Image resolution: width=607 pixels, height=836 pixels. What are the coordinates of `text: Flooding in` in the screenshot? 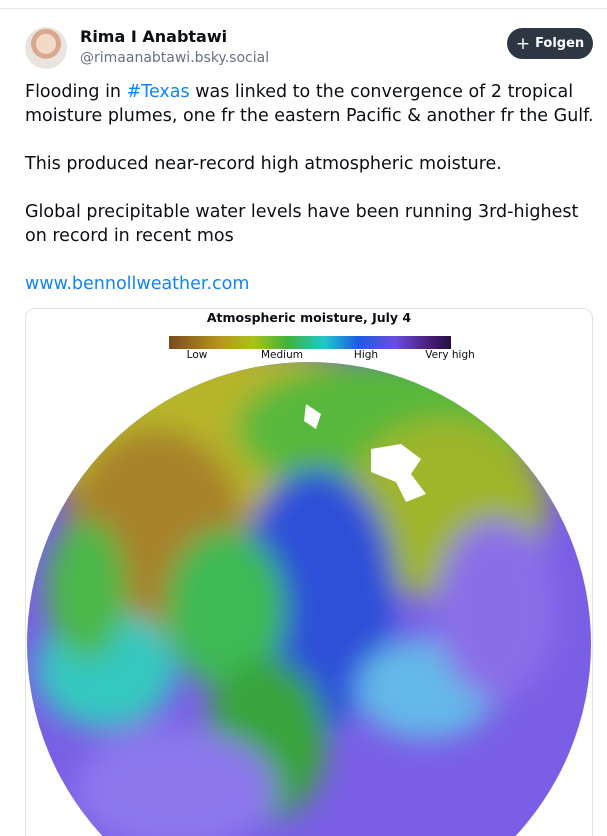 It's located at (76, 92).